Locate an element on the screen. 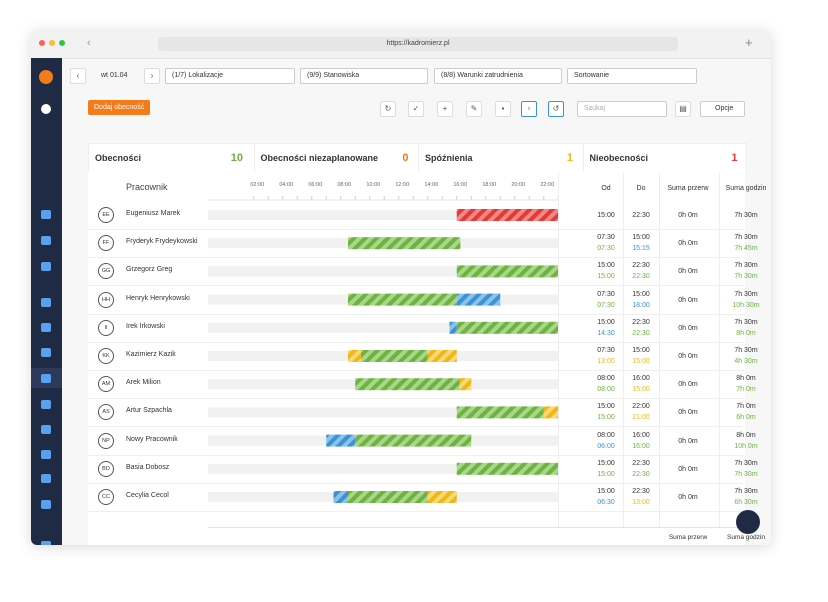 The height and width of the screenshot is (602, 828). filter-dropdown: (9/9) Stanowiska is located at coordinates (364, 76).